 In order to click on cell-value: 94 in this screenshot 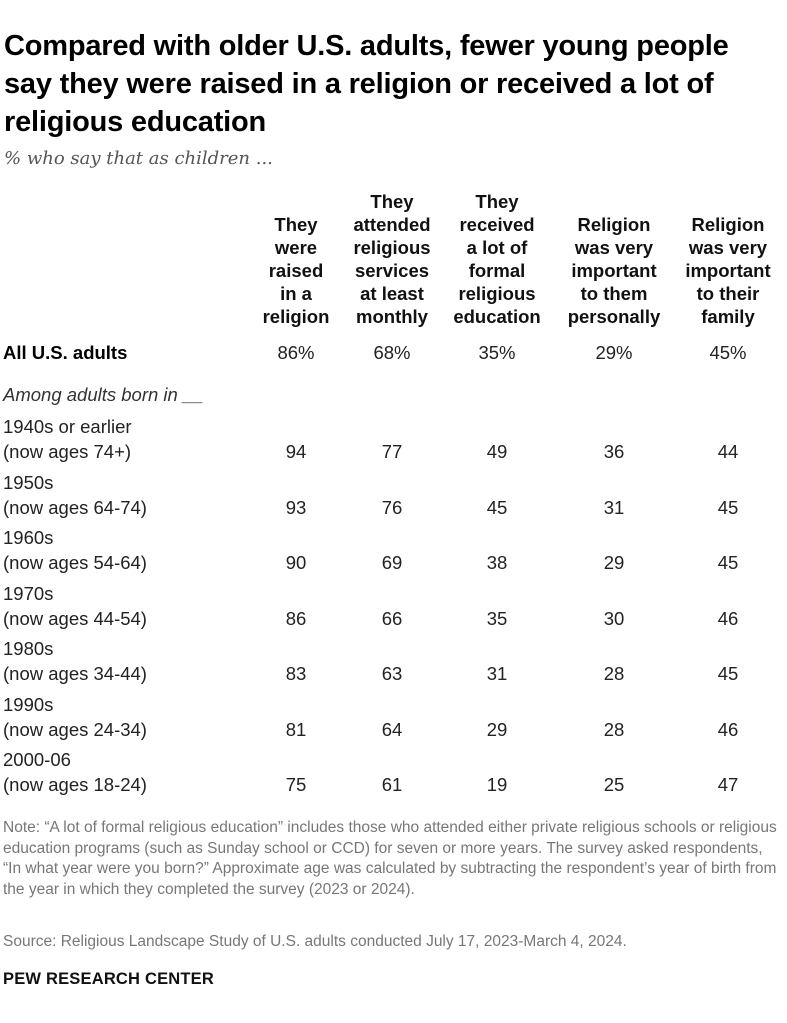, I will do `click(296, 451)`.